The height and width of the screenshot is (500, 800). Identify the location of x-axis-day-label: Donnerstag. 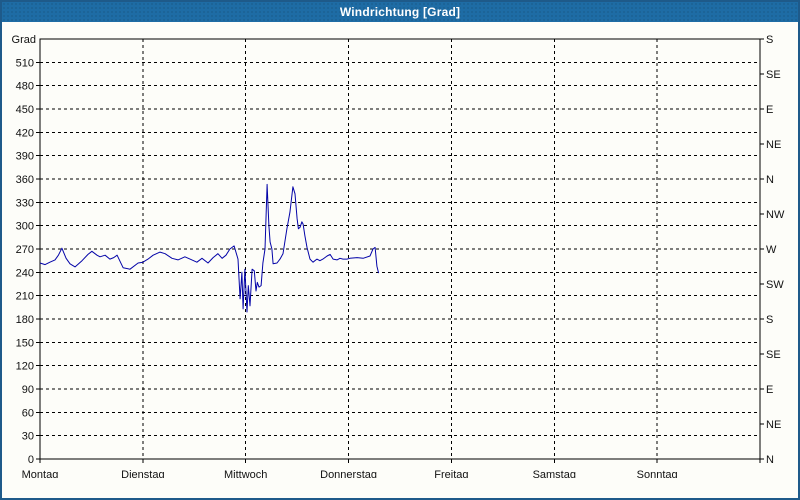
(348, 473).